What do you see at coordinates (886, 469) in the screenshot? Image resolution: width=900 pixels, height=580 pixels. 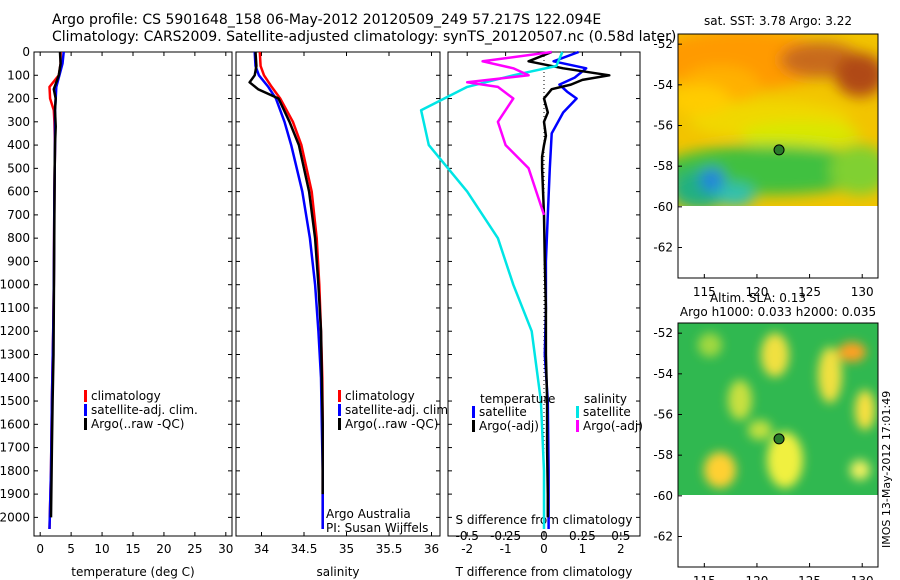 I see `timestamp-stamp: IMOS 13-May-2012 17:01:49` at bounding box center [886, 469].